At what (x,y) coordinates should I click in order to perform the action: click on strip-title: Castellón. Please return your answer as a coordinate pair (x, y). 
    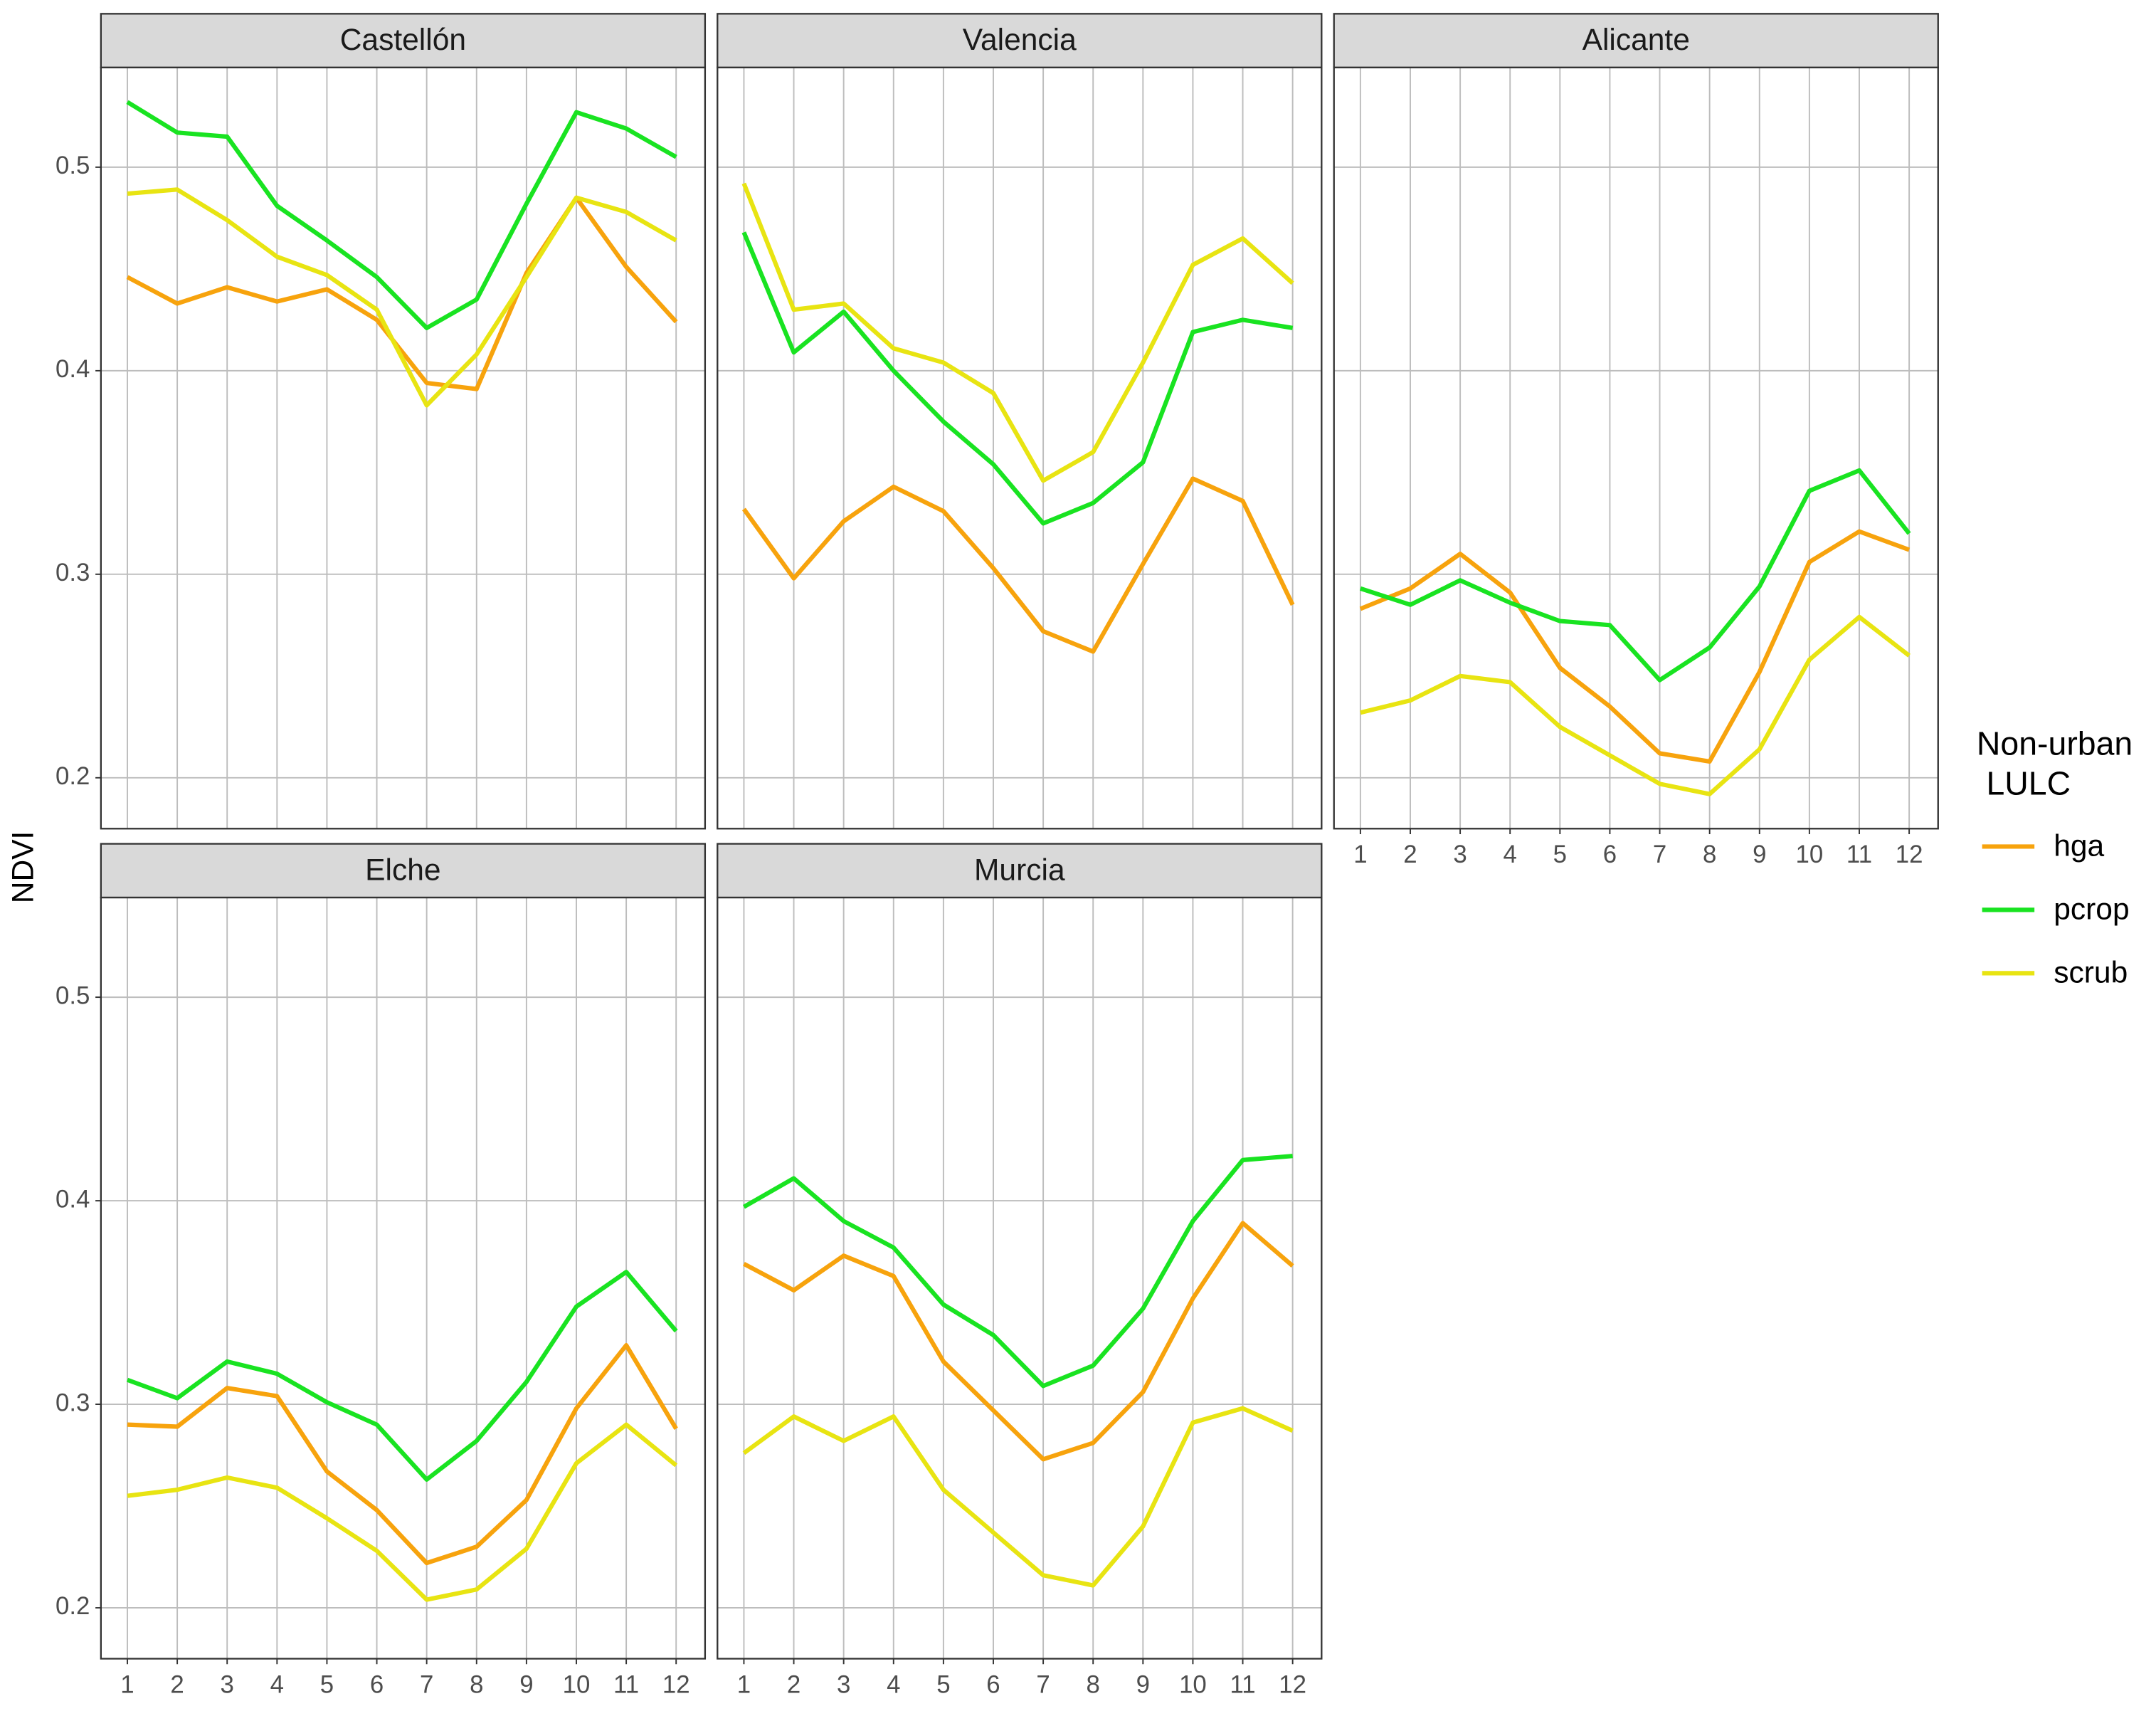
    Looking at the image, I should click on (403, 40).